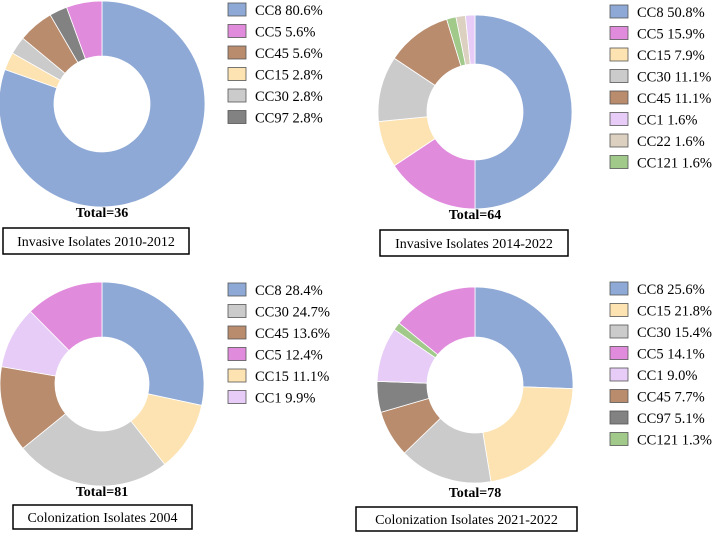 Image resolution: width=726 pixels, height=533 pixels. Describe the element at coordinates (292, 313) in the screenshot. I see `legend-label-cc30-3: CC30 24.7%` at that location.